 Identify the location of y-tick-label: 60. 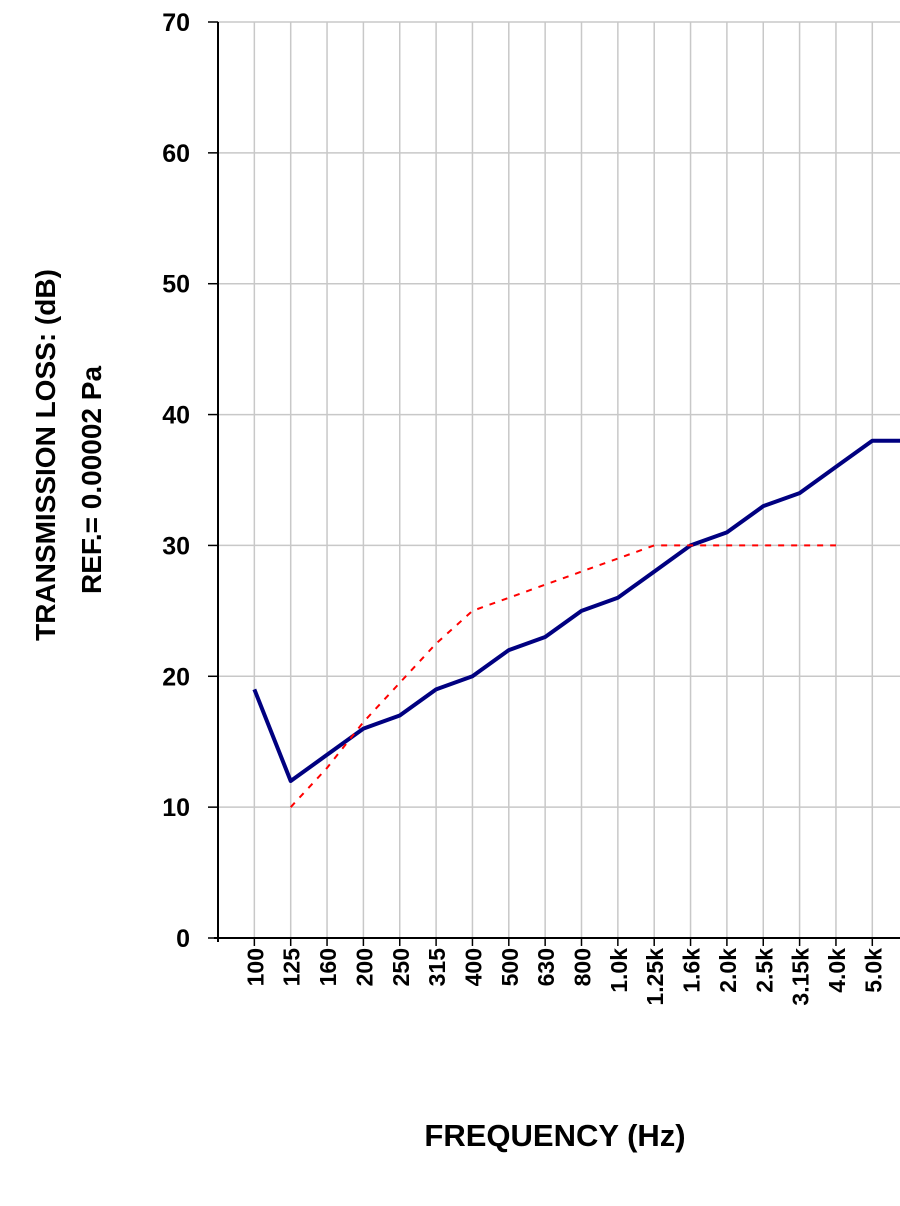
(176, 154).